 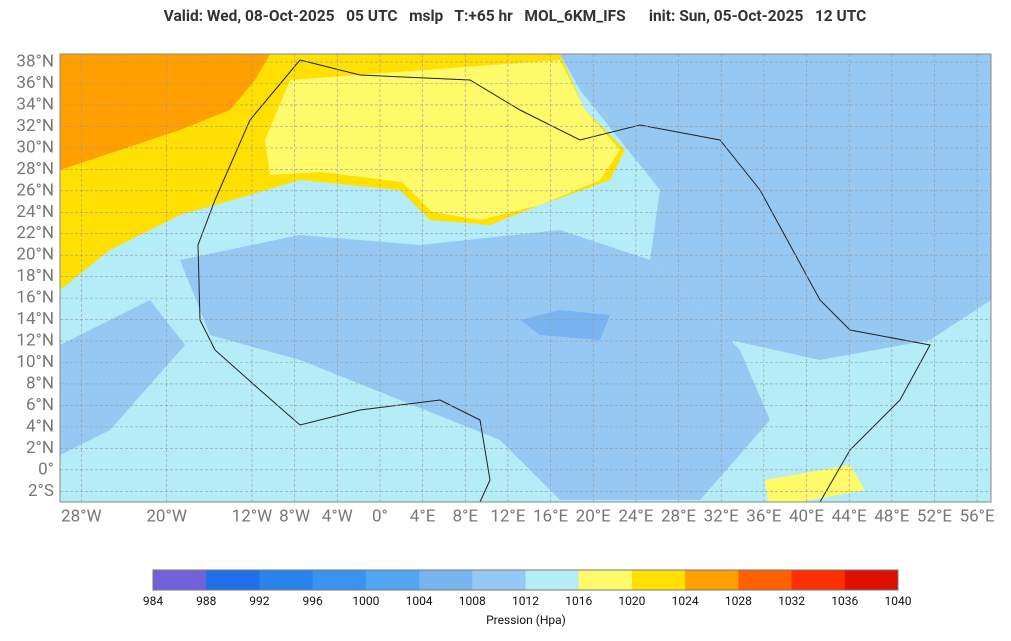 What do you see at coordinates (40, 405) in the screenshot?
I see `lat-label: 6°N` at bounding box center [40, 405].